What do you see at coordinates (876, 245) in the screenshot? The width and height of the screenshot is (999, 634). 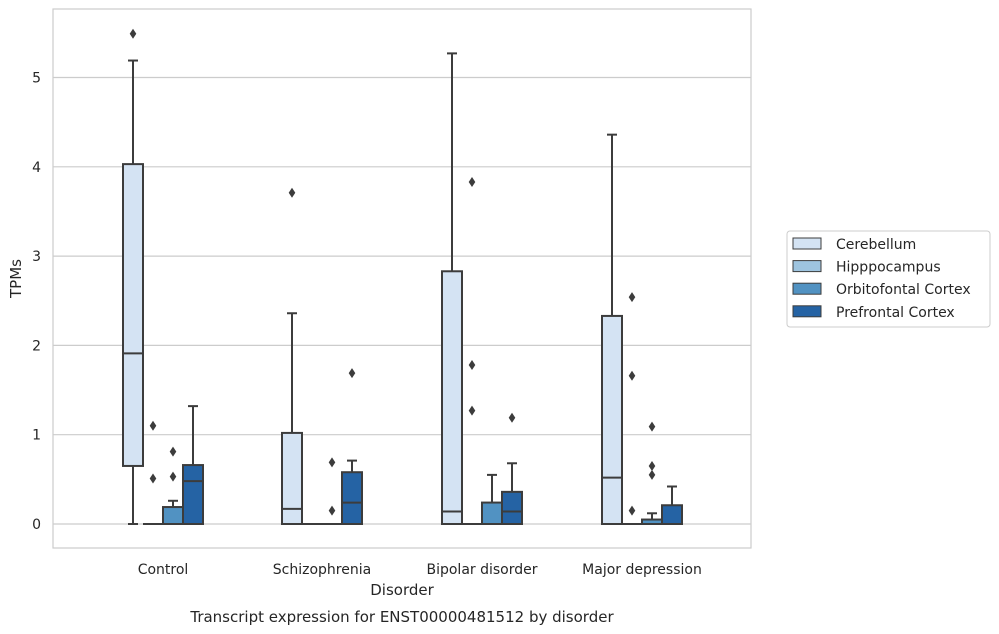 I see `legend-label: Cerebellum` at bounding box center [876, 245].